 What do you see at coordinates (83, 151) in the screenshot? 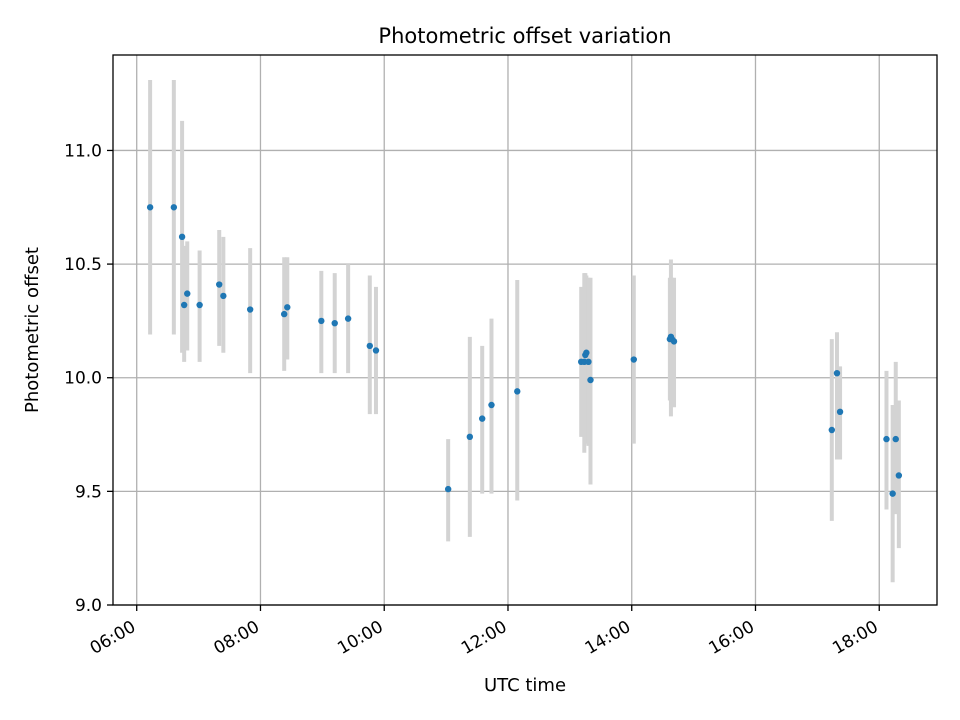
I see `y-tick-label: 11.0` at bounding box center [83, 151].